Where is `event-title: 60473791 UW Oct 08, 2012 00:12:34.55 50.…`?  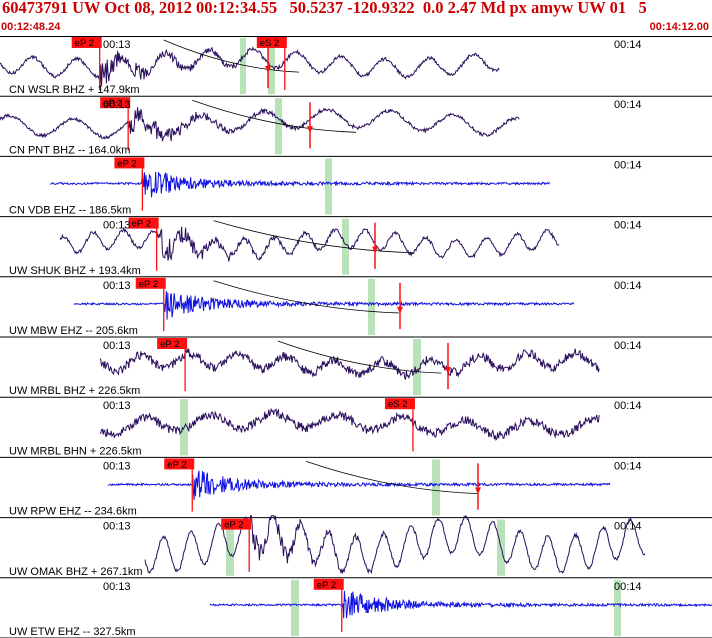
event-title: 60473791 UW Oct 08, 2012 00:12:34.55 50.… is located at coordinates (324, 8).